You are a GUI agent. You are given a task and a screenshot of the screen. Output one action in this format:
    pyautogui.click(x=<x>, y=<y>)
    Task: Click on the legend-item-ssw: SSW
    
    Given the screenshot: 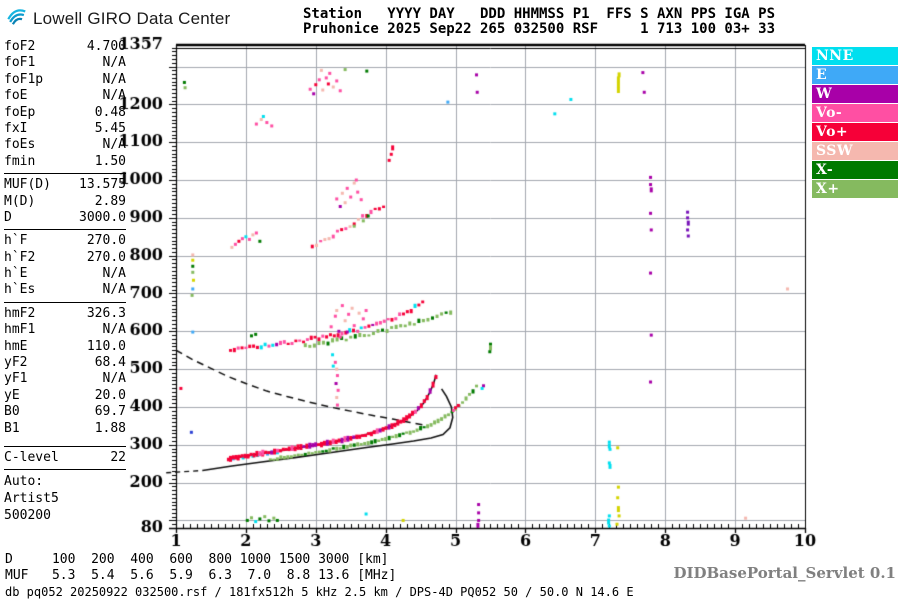 What is the action you would take?
    pyautogui.click(x=855, y=151)
    